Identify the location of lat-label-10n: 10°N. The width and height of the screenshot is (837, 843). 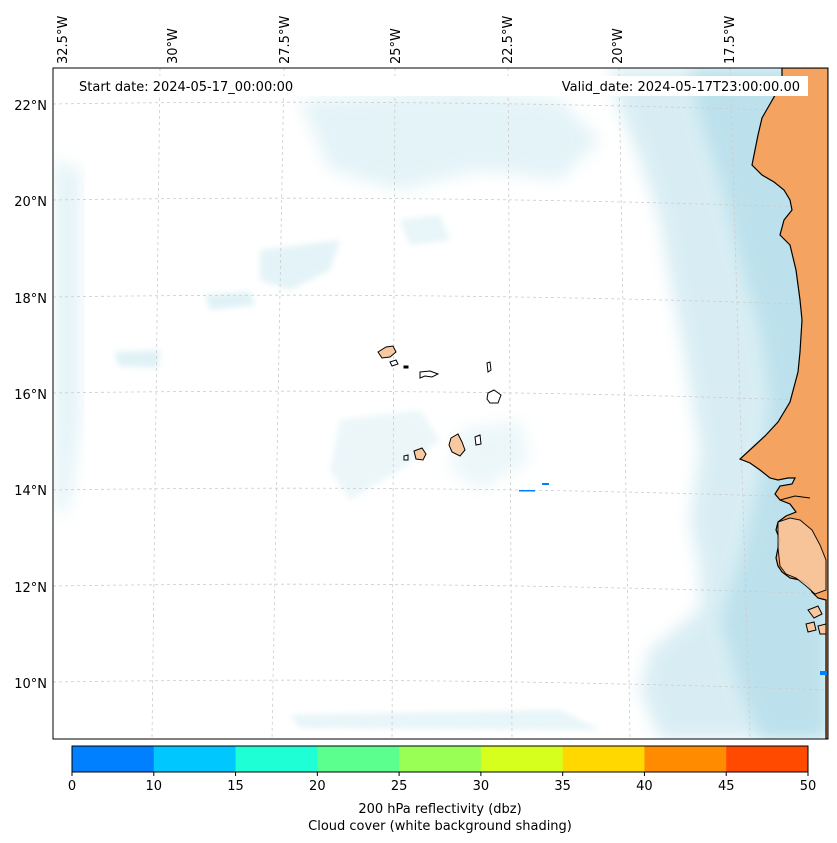
(30, 684).